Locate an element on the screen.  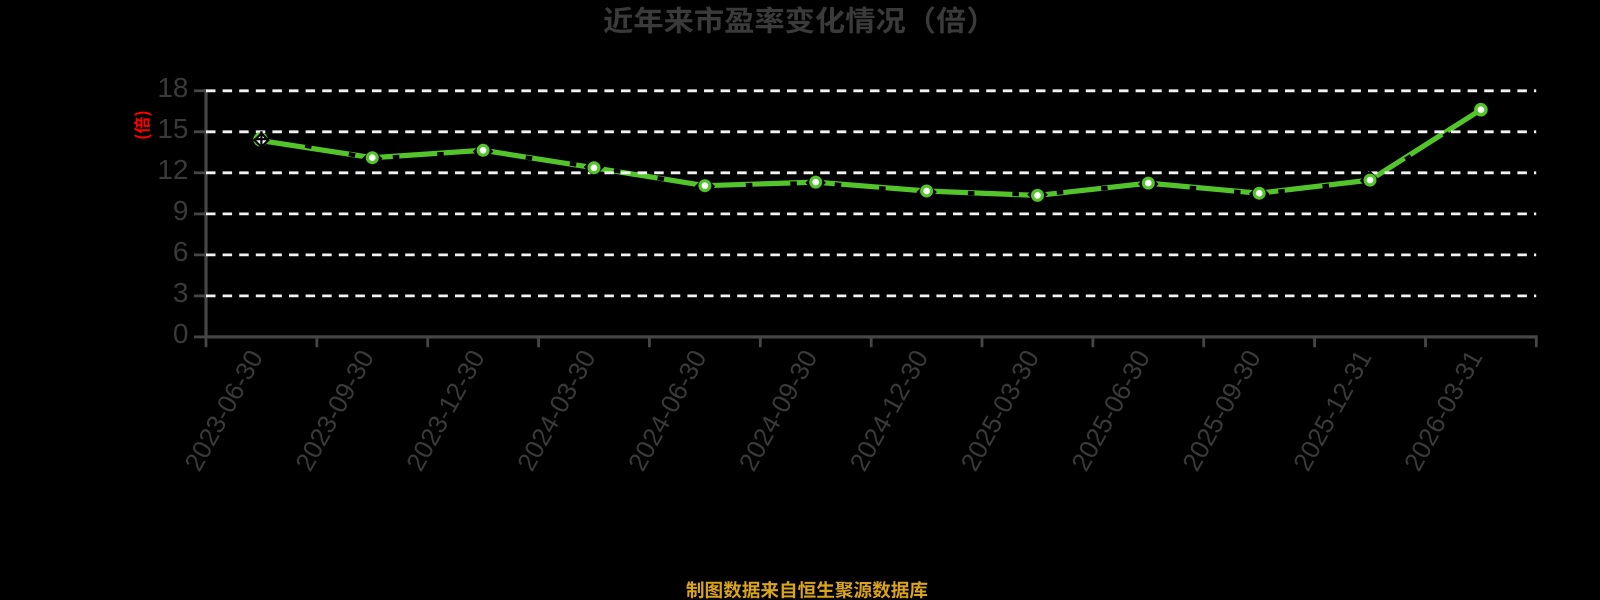
svg-text: 9 is located at coordinates (181, 210).